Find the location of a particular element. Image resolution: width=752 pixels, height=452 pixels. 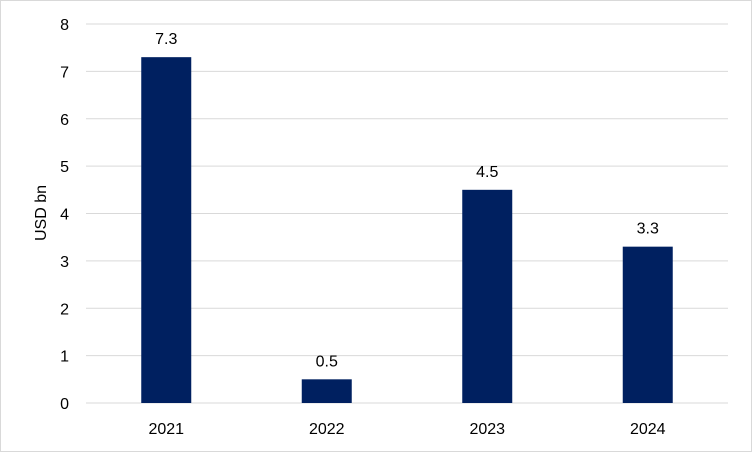

x-axis-ticks: 2021 2022 2023 2024 is located at coordinates (406, 429).